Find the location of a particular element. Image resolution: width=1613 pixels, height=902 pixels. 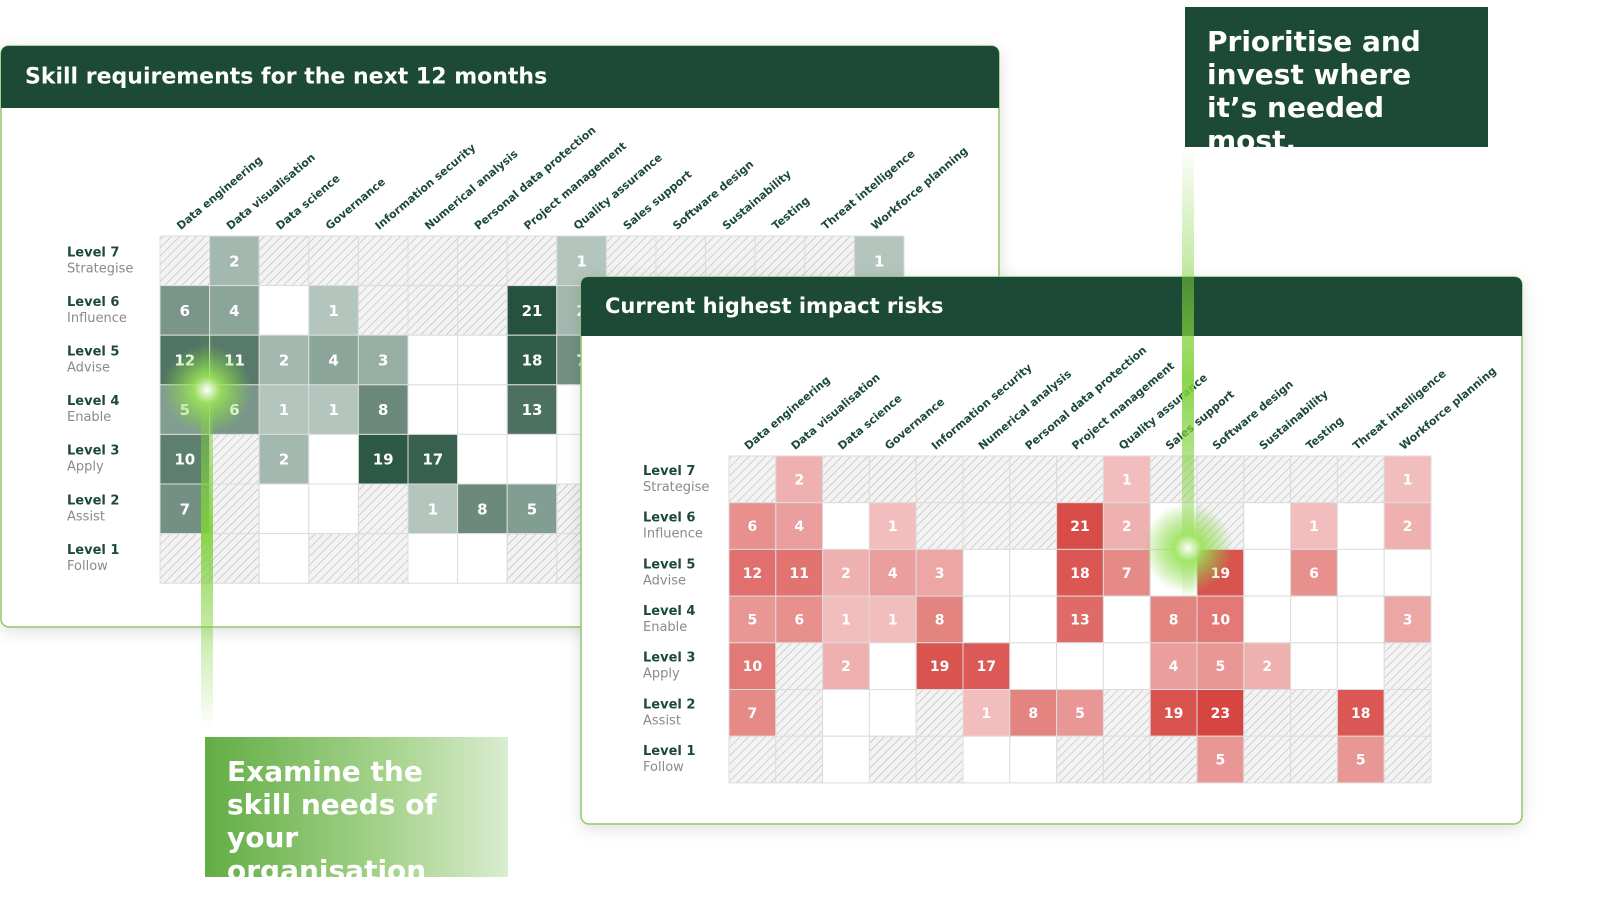

row-sublabel: Enable is located at coordinates (89, 417).